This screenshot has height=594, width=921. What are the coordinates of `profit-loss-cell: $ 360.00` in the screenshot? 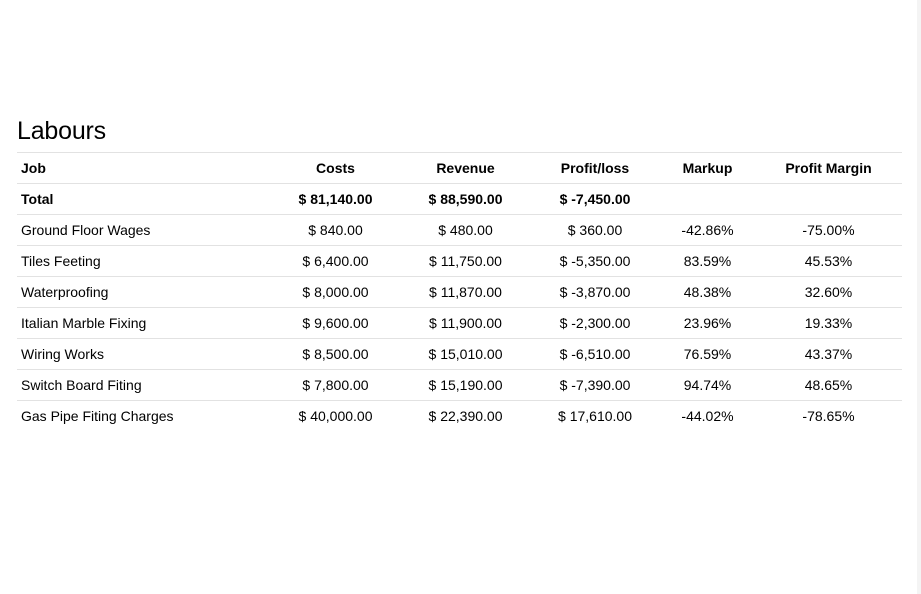 It's located at (595, 230).